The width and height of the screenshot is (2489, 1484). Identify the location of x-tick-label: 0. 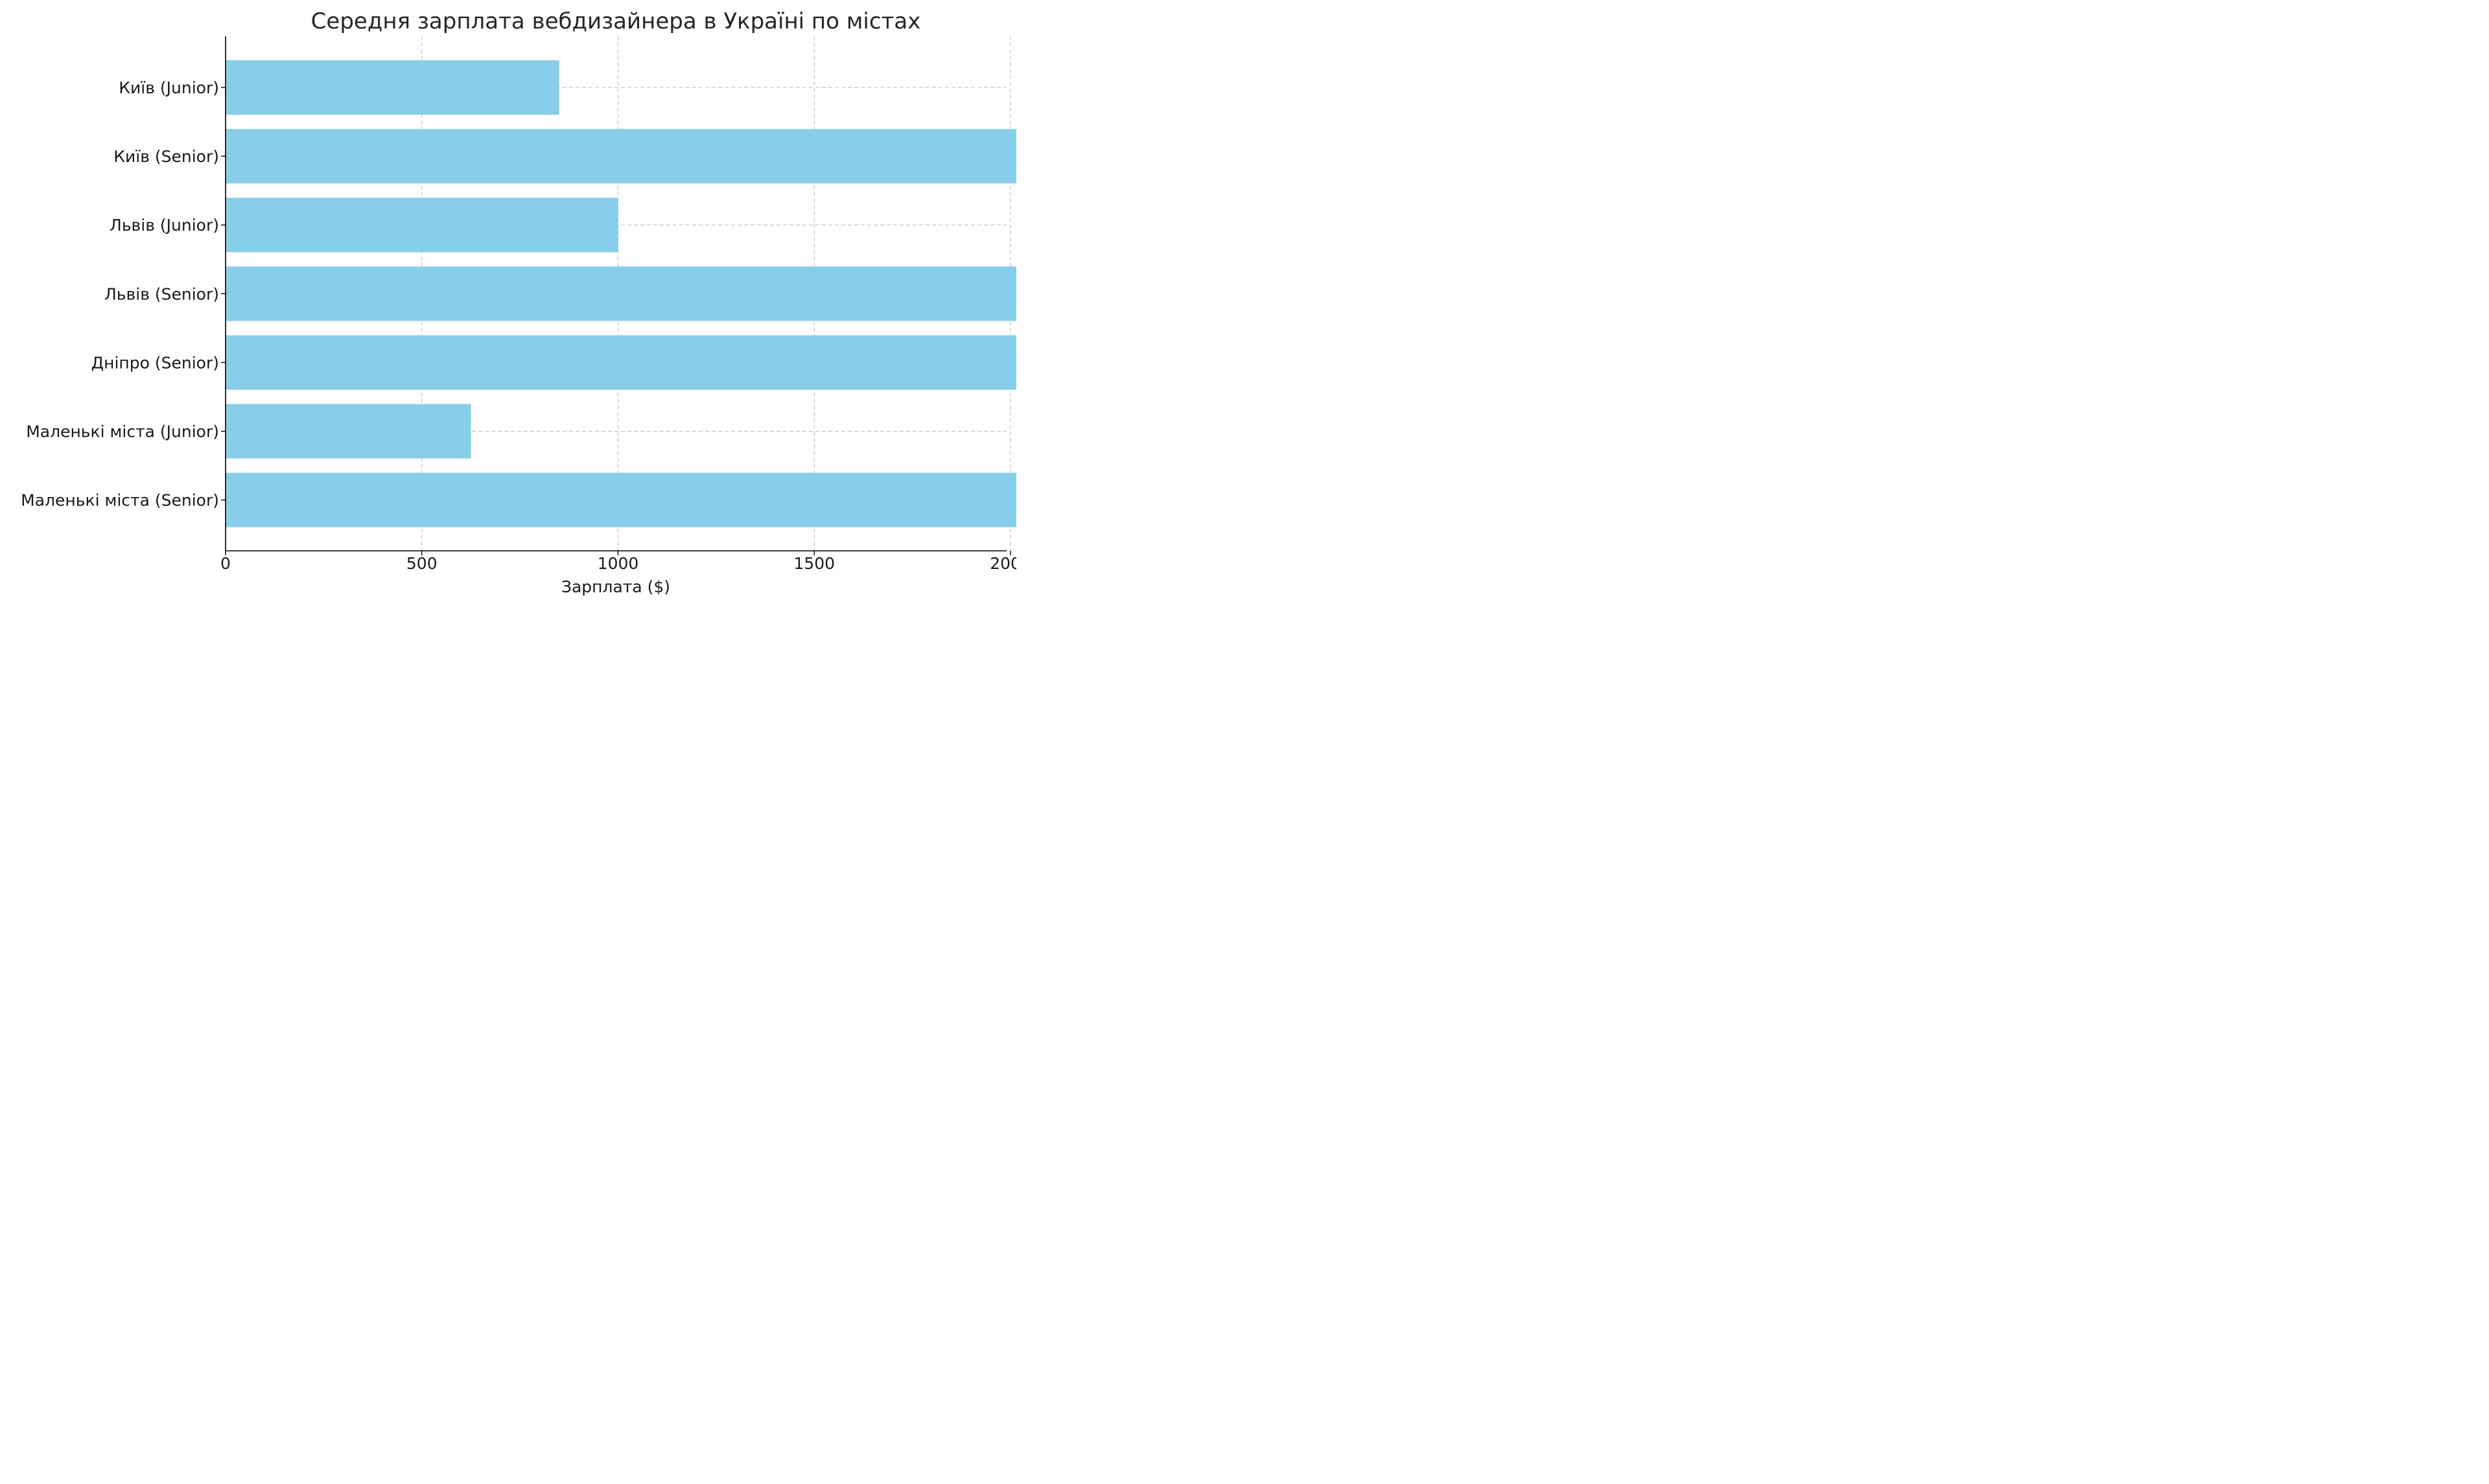
(225, 563).